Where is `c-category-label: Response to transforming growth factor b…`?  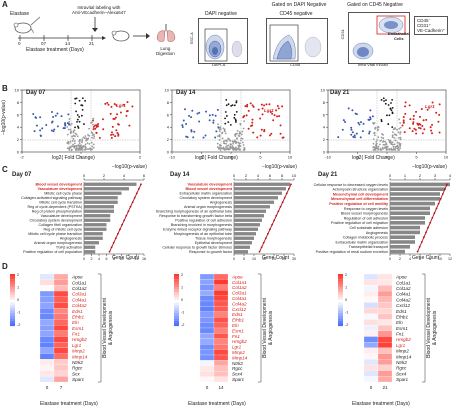
c-category-label: Response to transforming growth factor b… is located at coordinates (196, 216).